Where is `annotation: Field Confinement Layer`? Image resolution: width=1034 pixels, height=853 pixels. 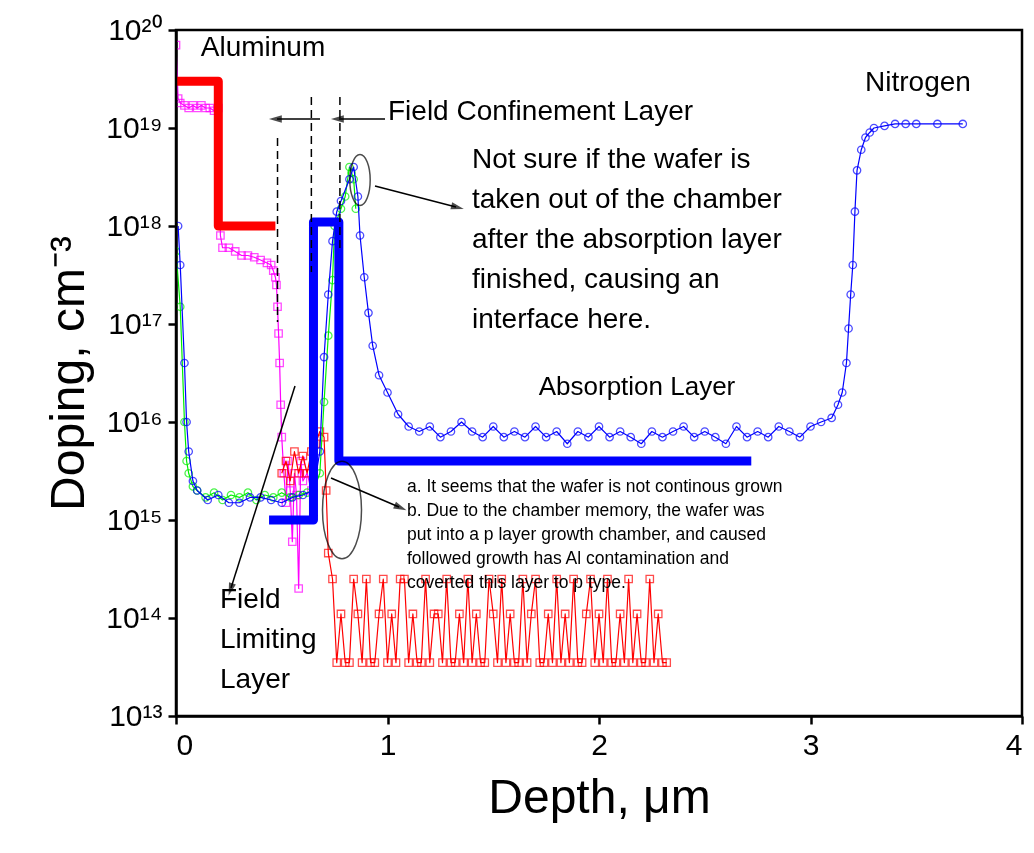 annotation: Field Confinement Layer is located at coordinates (541, 110).